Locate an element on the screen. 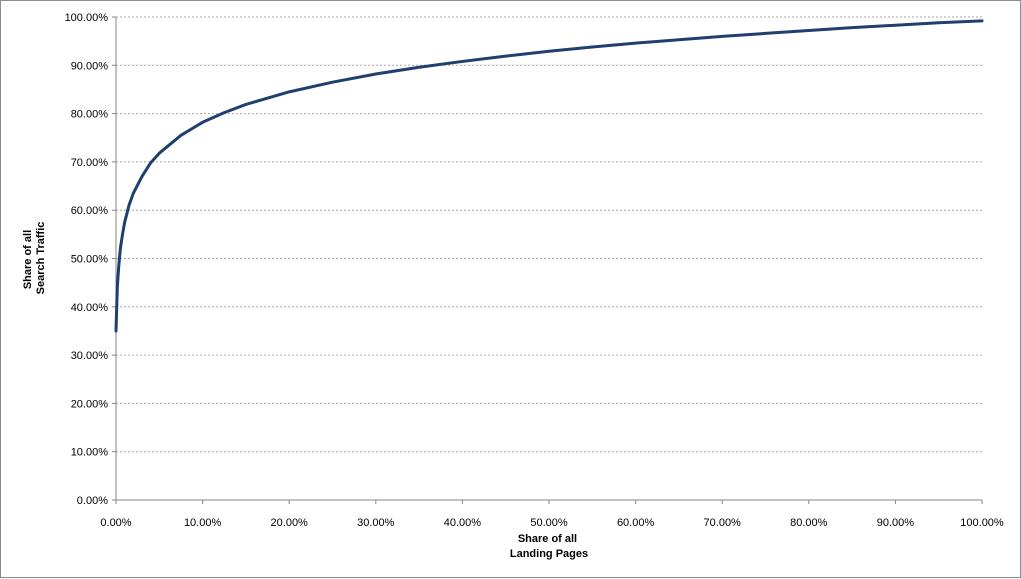  y-tick-label: 50.00% is located at coordinates (90, 260).